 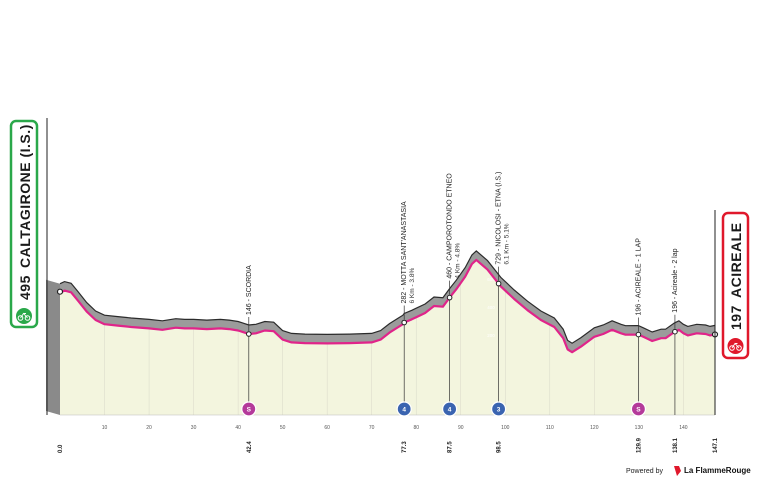 I want to click on waypoint-label: 146 - SCORDIA, so click(x=249, y=290).